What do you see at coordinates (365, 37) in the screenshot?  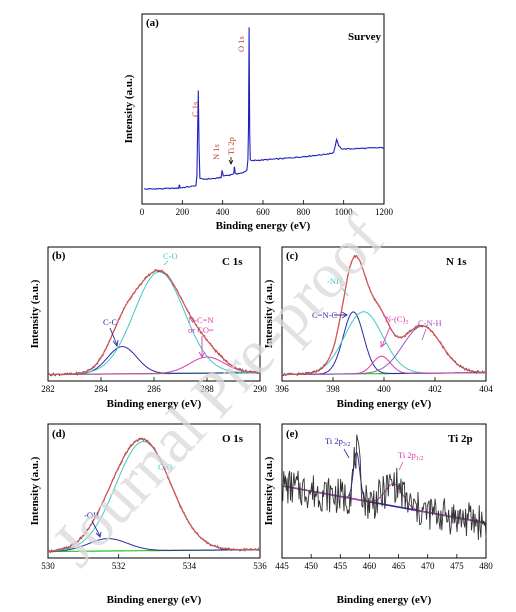 I see `panel-a-title: Survey` at bounding box center [365, 37].